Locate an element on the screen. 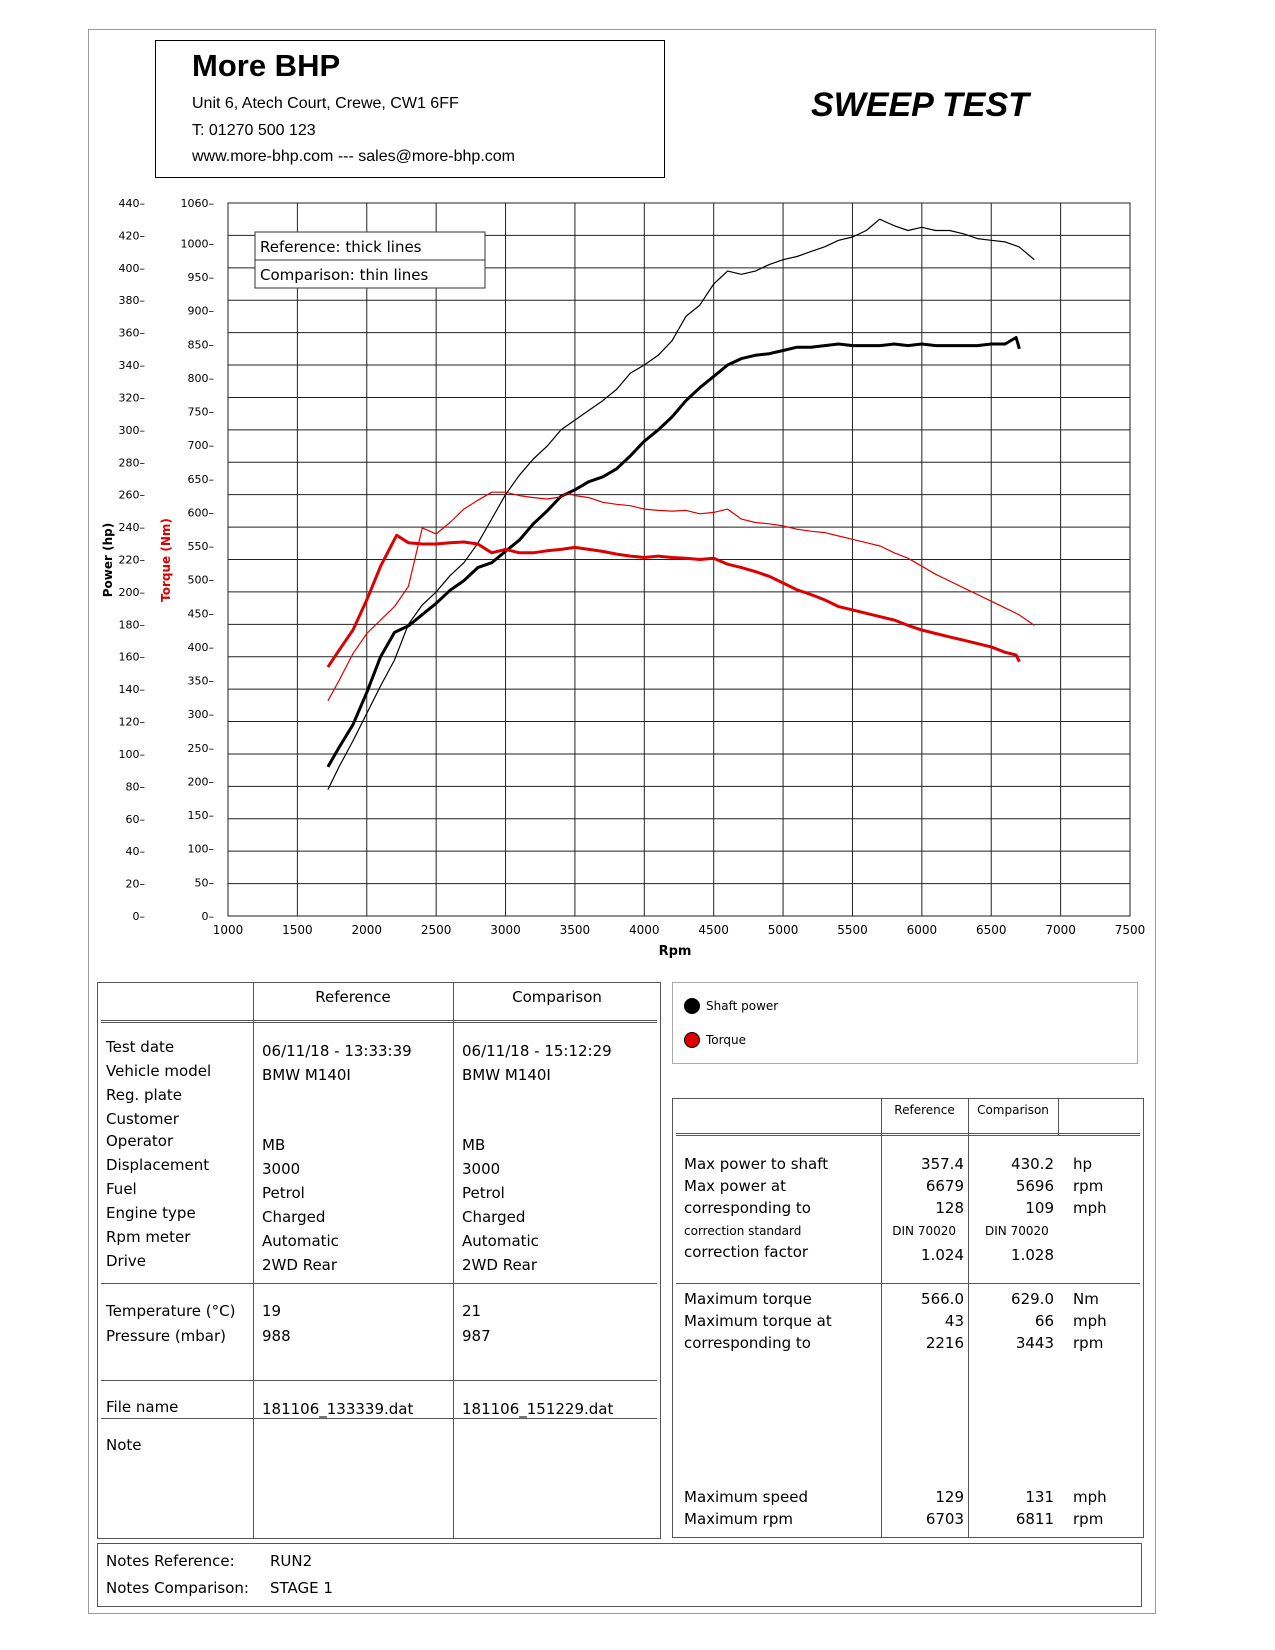 The image size is (1275, 1650). result-reference-value: 128 is located at coordinates (949, 1208).